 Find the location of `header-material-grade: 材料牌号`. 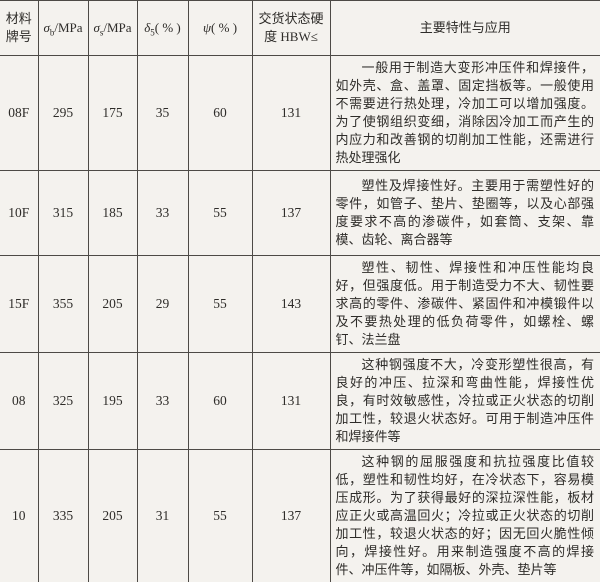

header-material-grade: 材料牌号 is located at coordinates (19, 28).